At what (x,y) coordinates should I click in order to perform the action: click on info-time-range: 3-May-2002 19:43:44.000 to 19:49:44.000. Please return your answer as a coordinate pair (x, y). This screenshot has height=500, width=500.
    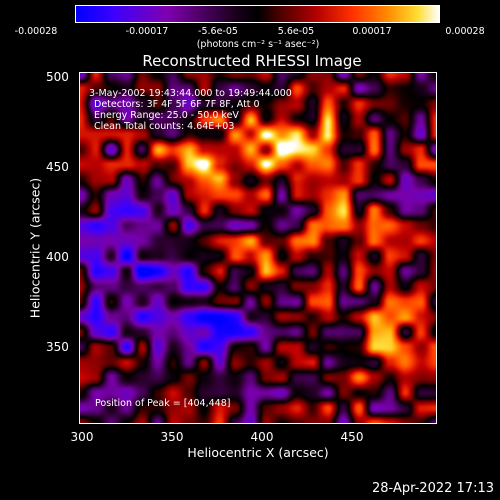
    Looking at the image, I should click on (190, 93).